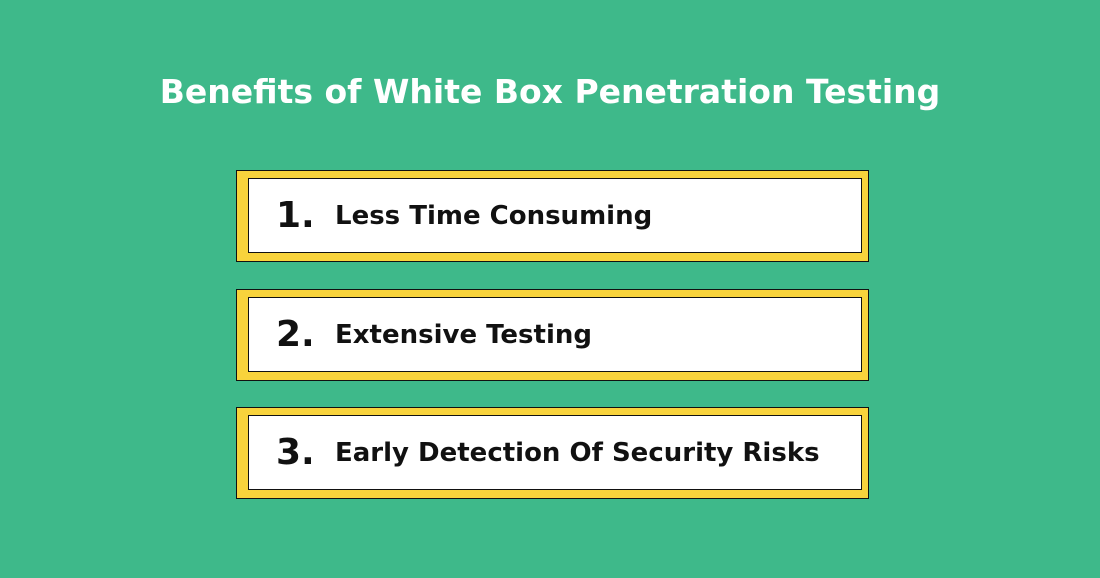  I want to click on item-number: 1., so click(295, 215).